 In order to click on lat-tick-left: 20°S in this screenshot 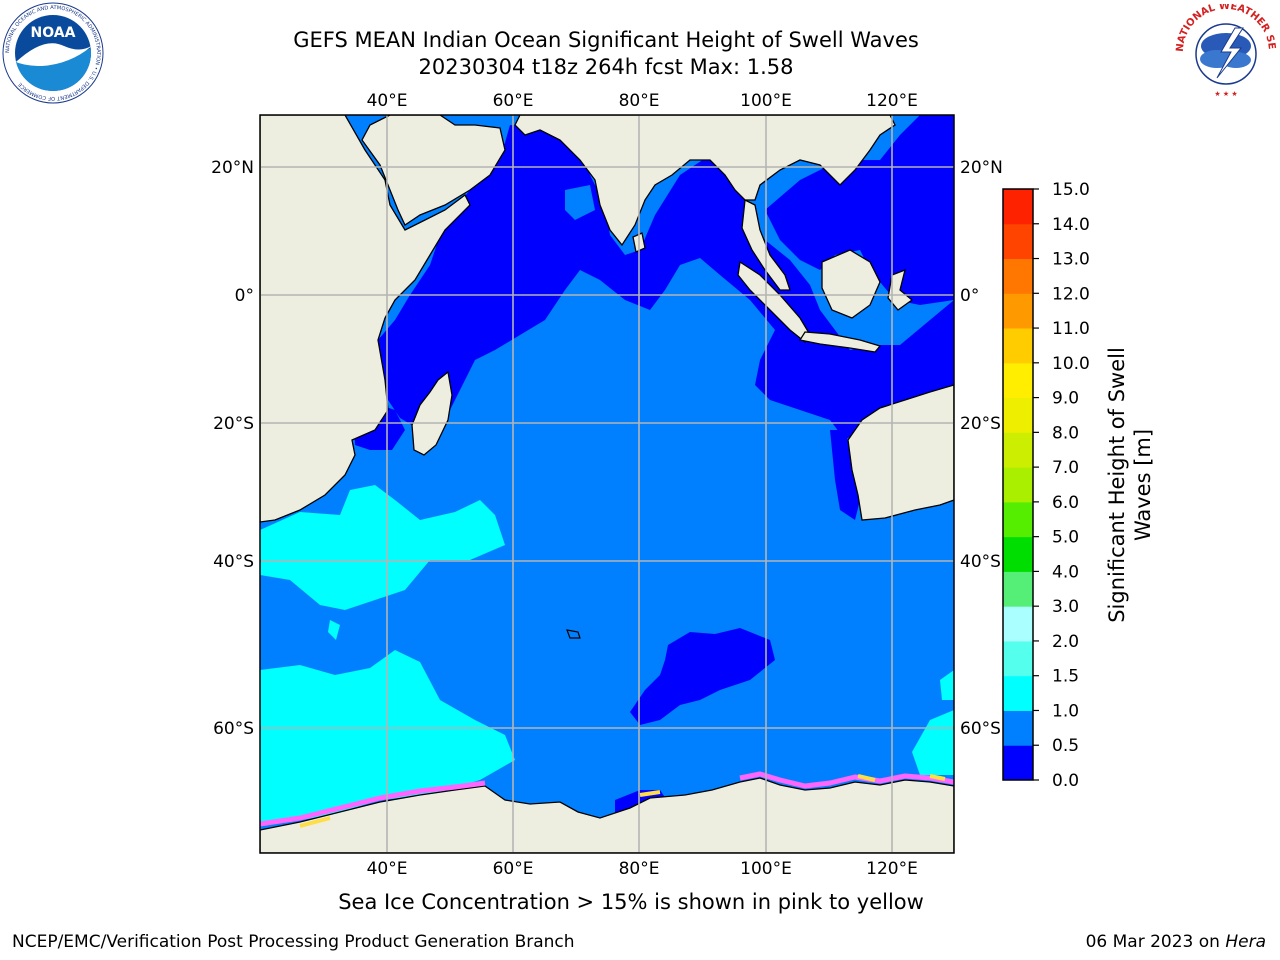, I will do `click(233, 424)`.